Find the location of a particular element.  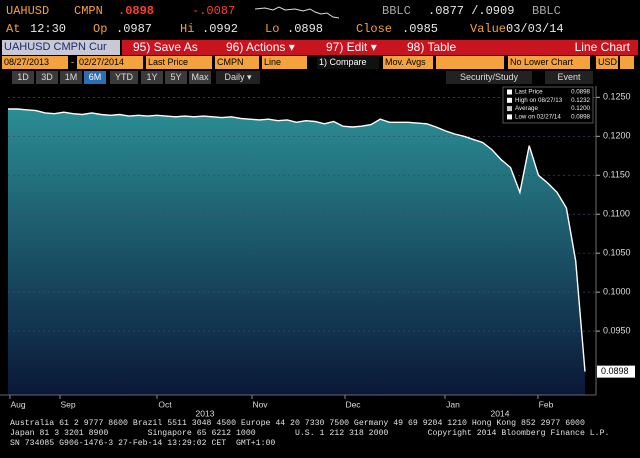

x-tick-label: Oct is located at coordinates (165, 404).